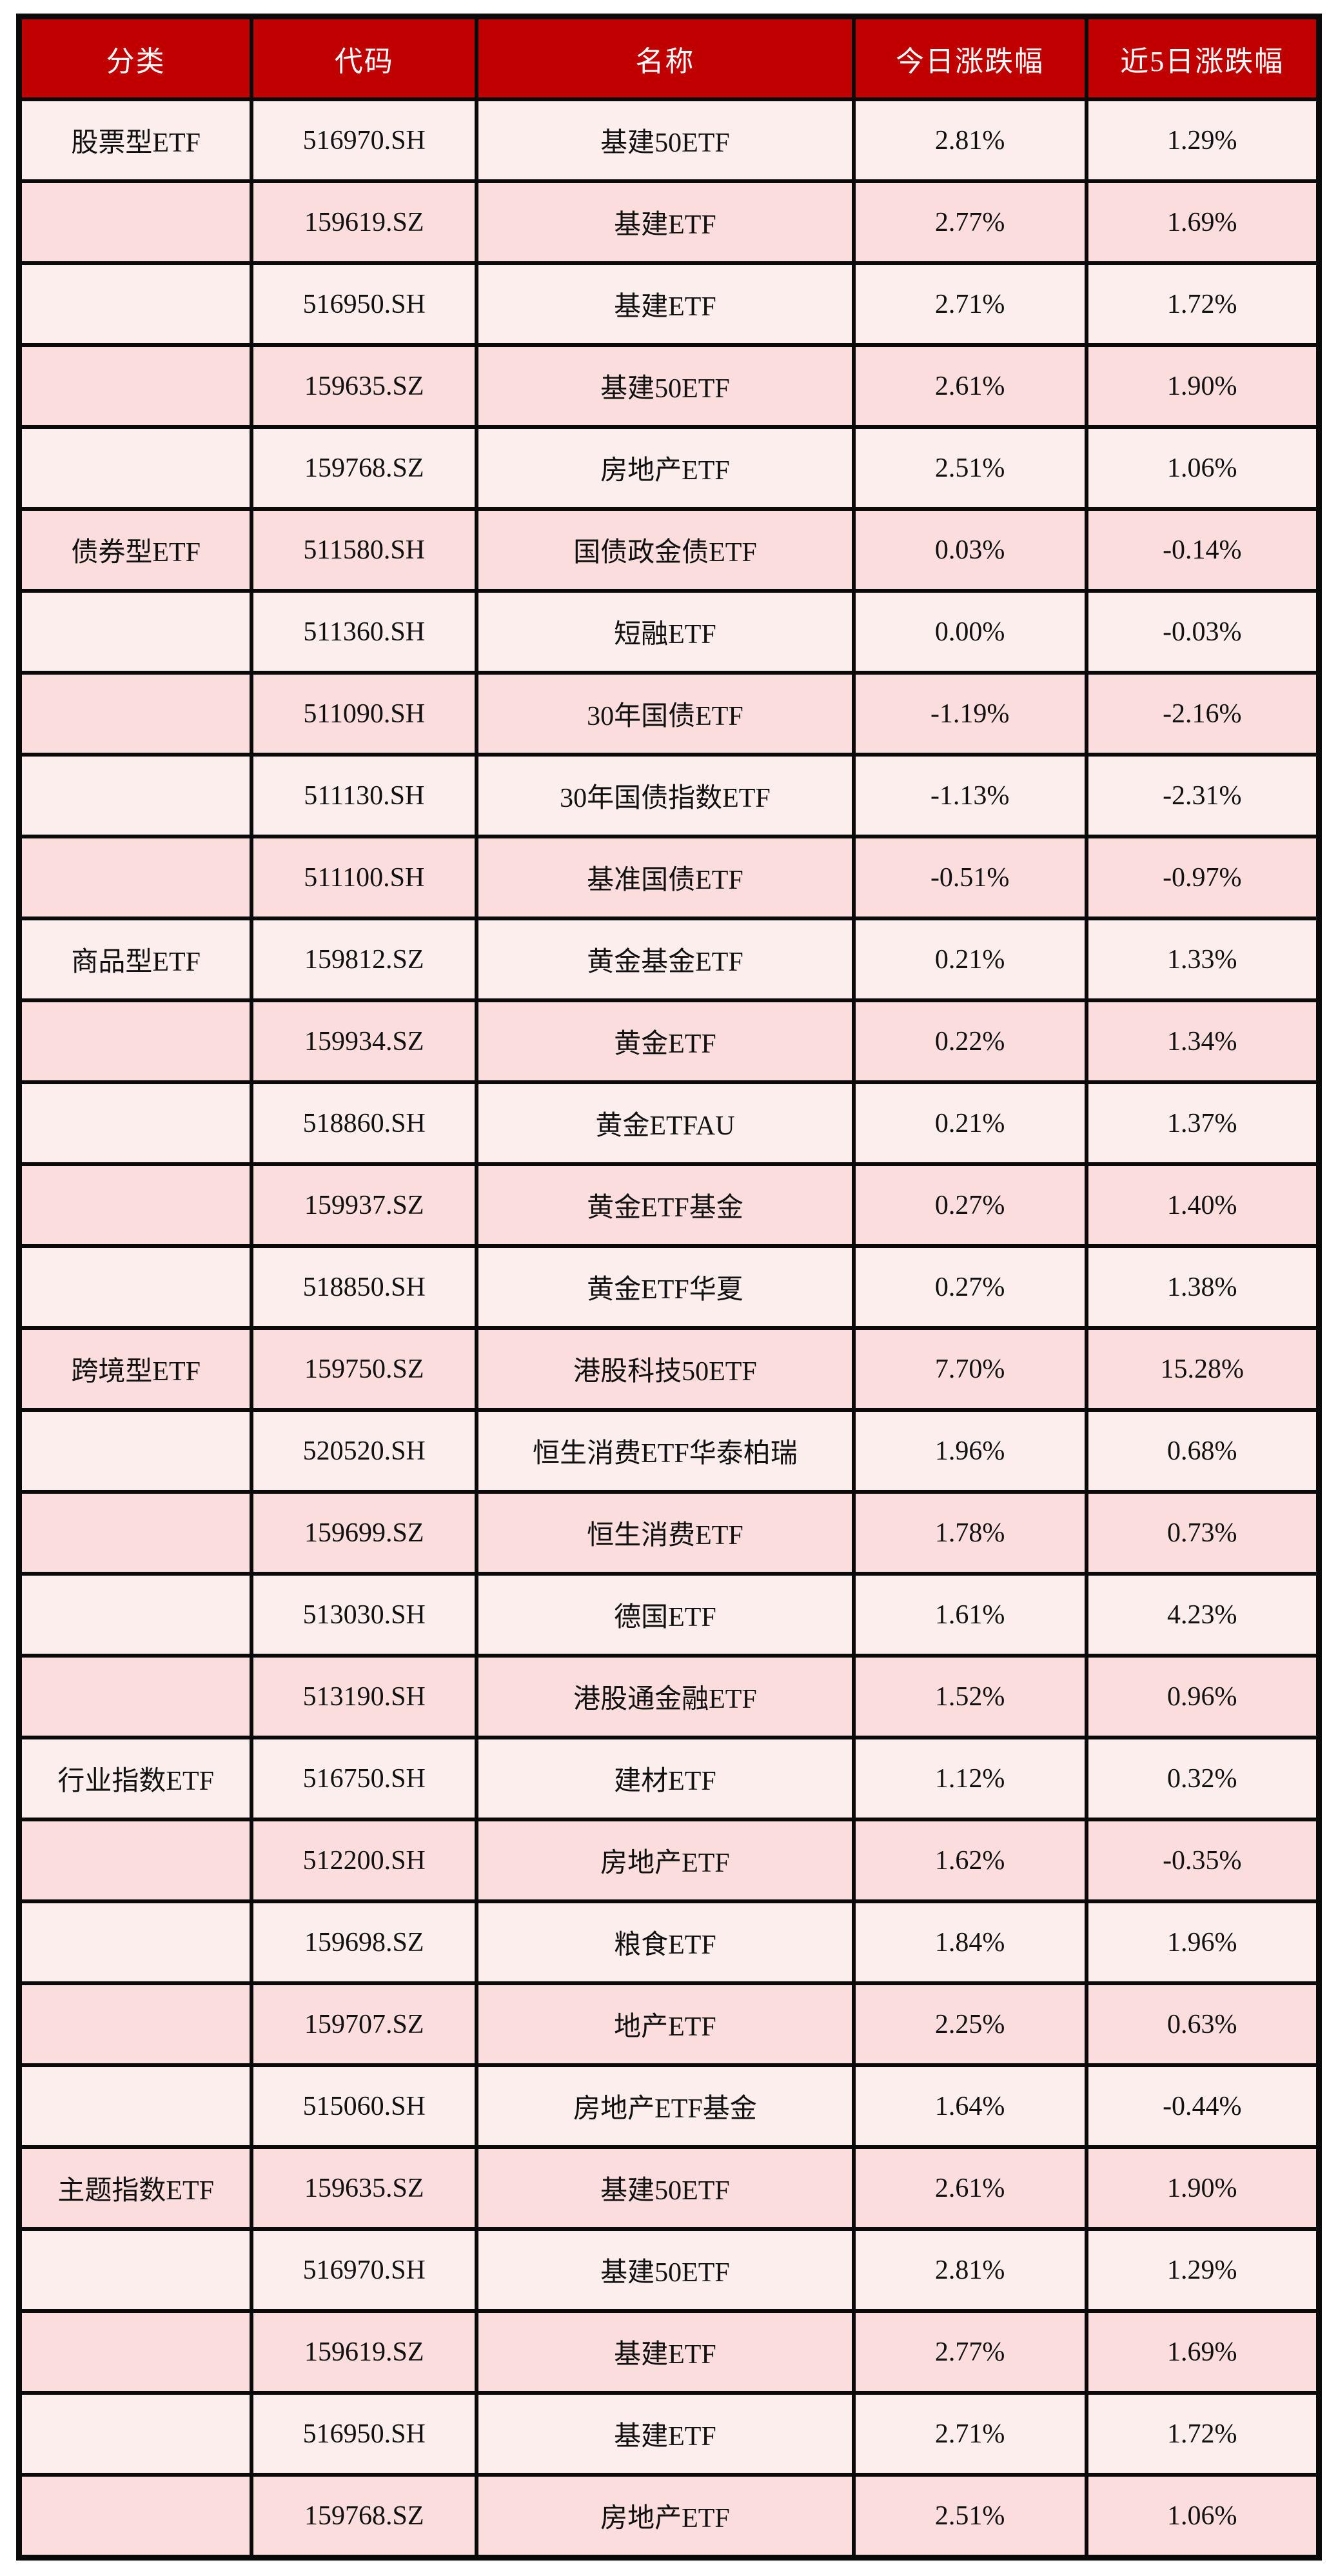 Image resolution: width=1338 pixels, height=2576 pixels. What do you see at coordinates (1202, 1287) in the screenshot?
I see `cell-5day-change: 1.38%` at bounding box center [1202, 1287].